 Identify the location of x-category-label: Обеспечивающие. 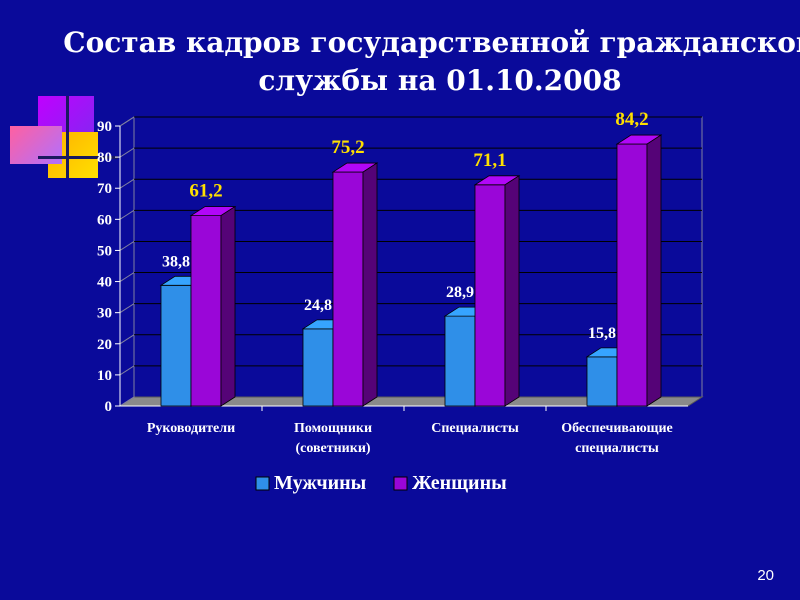
(617, 428).